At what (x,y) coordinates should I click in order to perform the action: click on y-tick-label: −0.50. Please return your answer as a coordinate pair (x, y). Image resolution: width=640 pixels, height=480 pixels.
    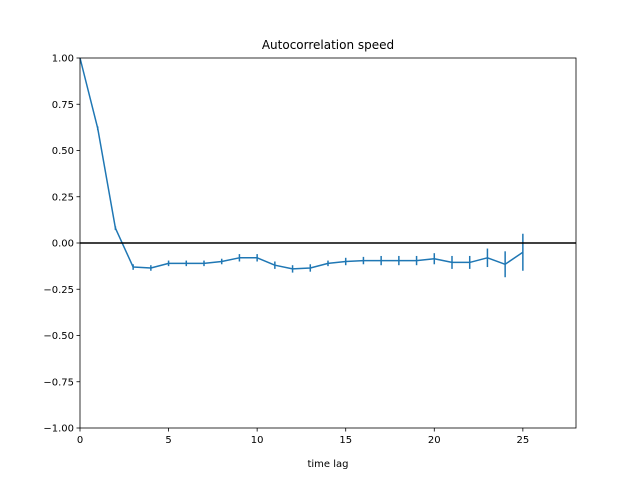
    Looking at the image, I should click on (58, 336).